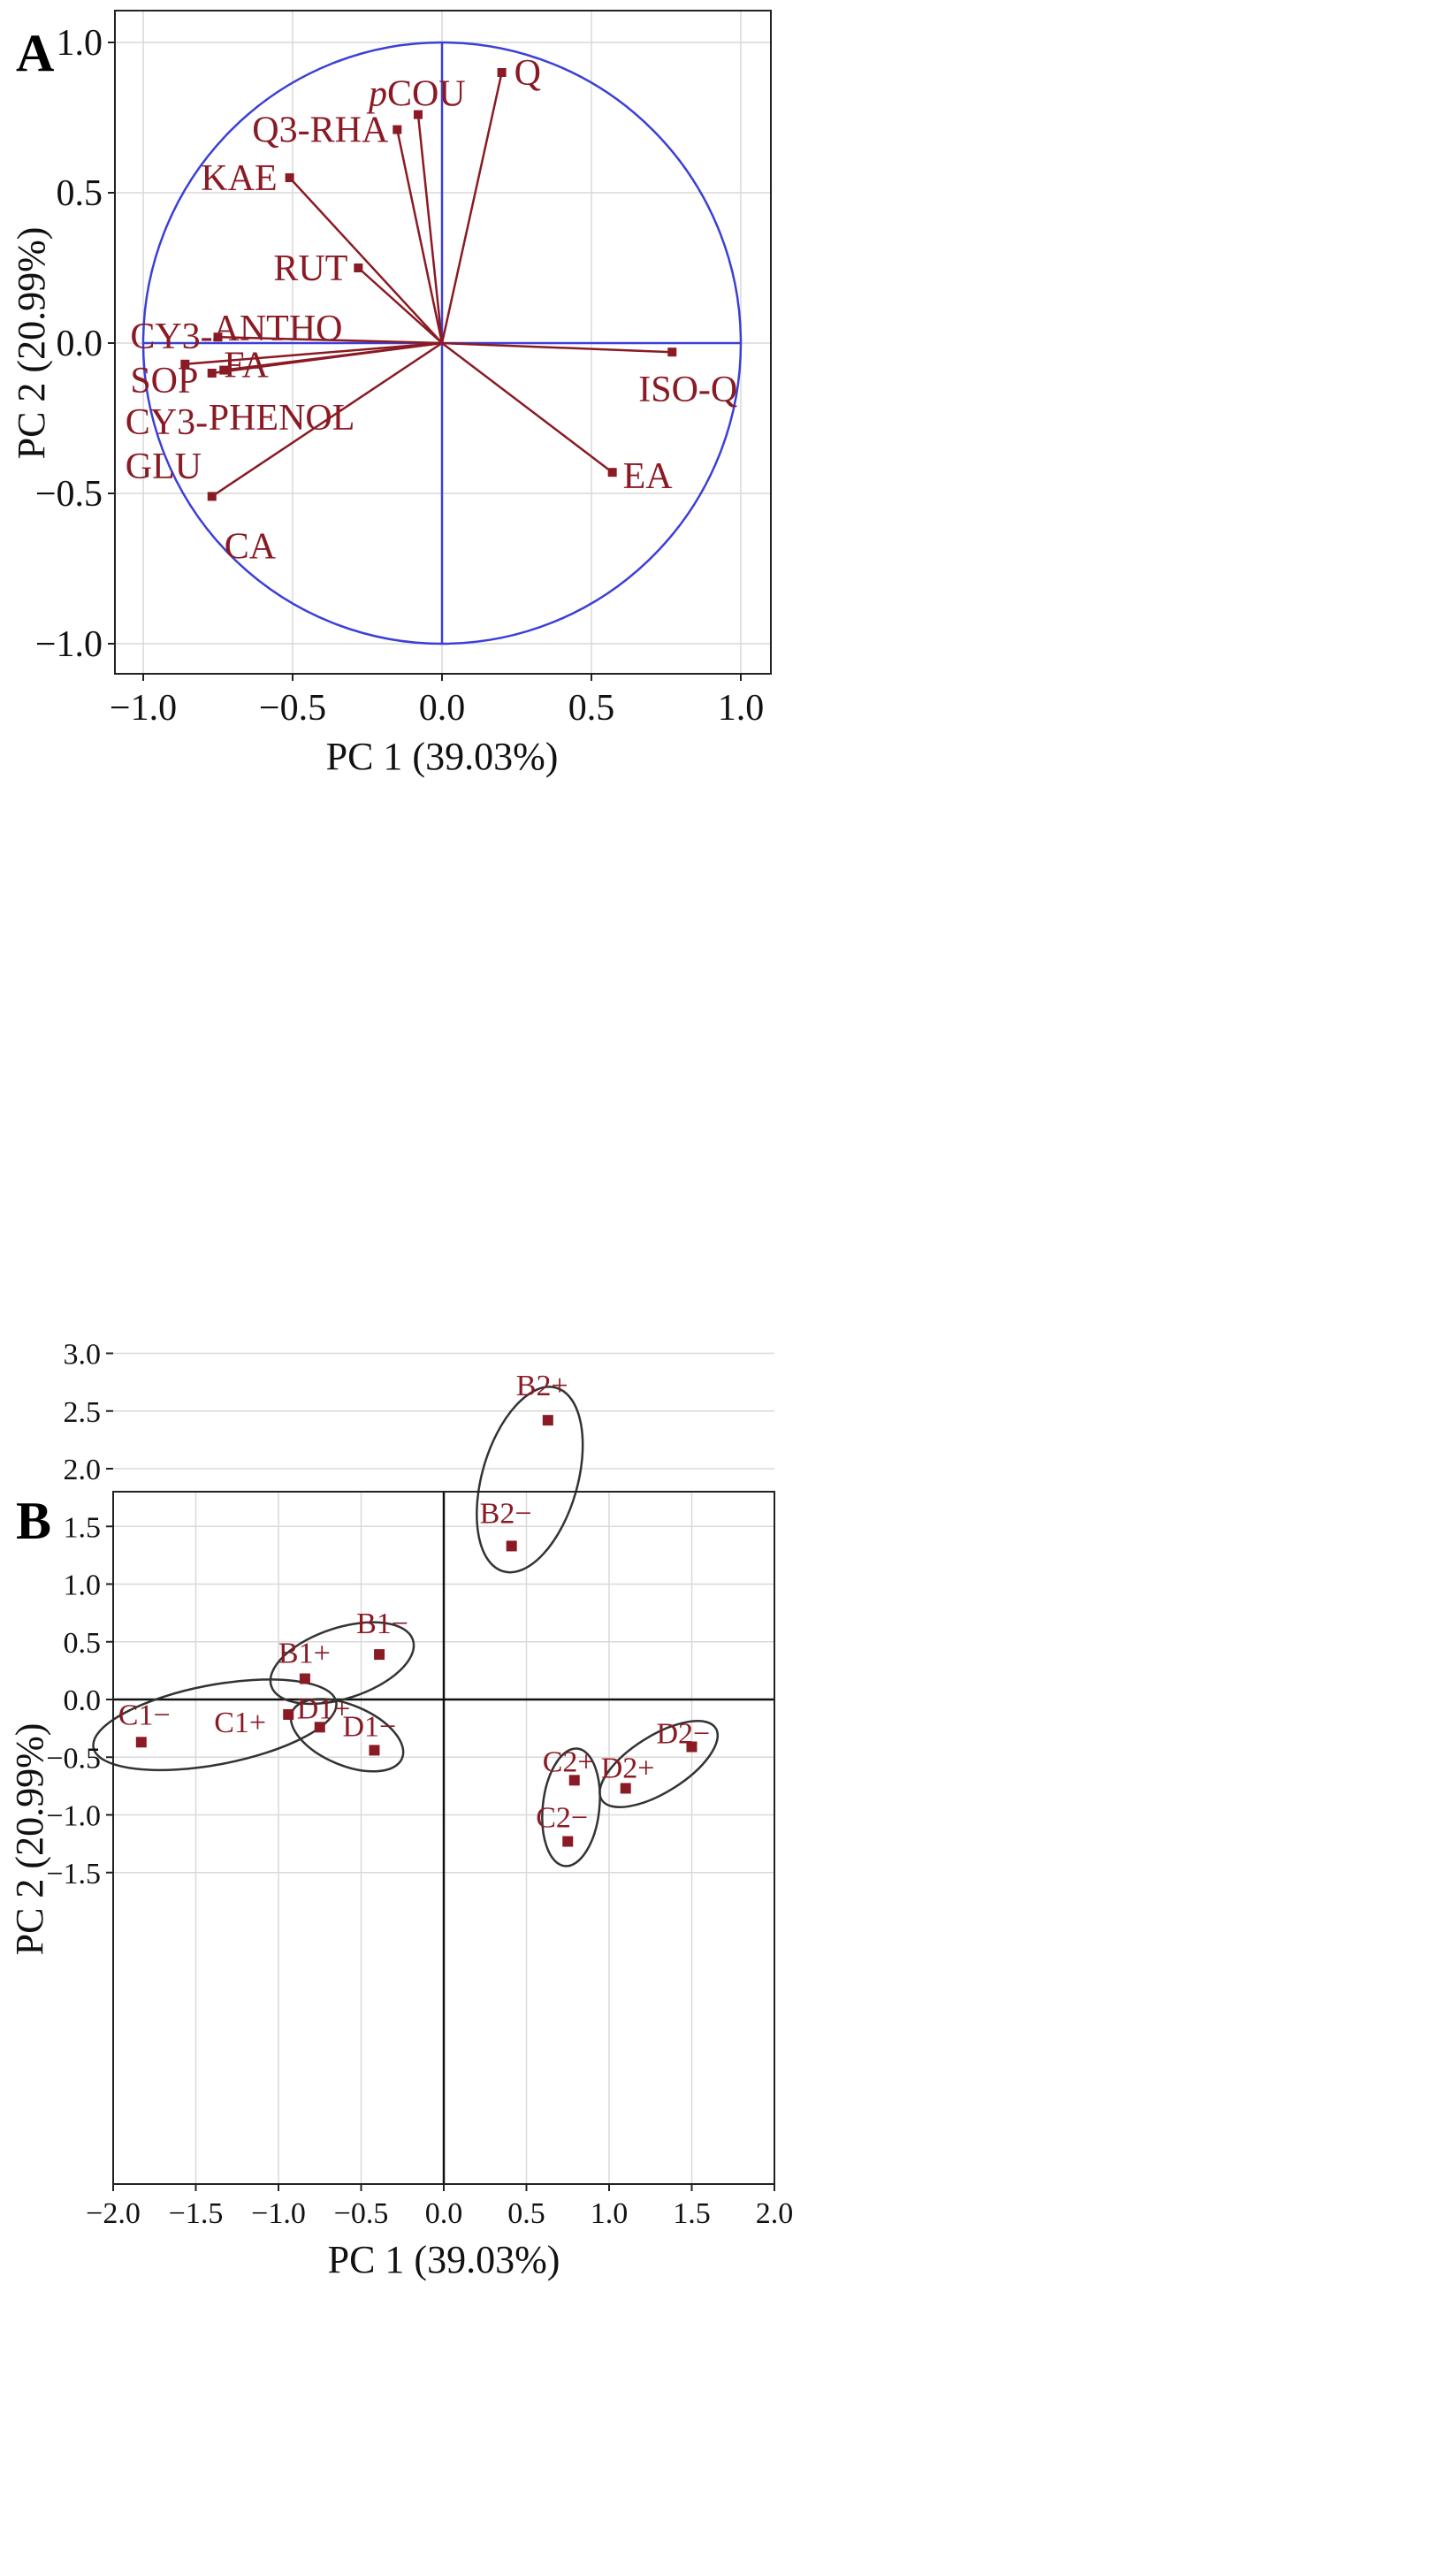 This screenshot has width=1456, height=2551. I want to click on marker-cy3-minussop, so click(185, 364).